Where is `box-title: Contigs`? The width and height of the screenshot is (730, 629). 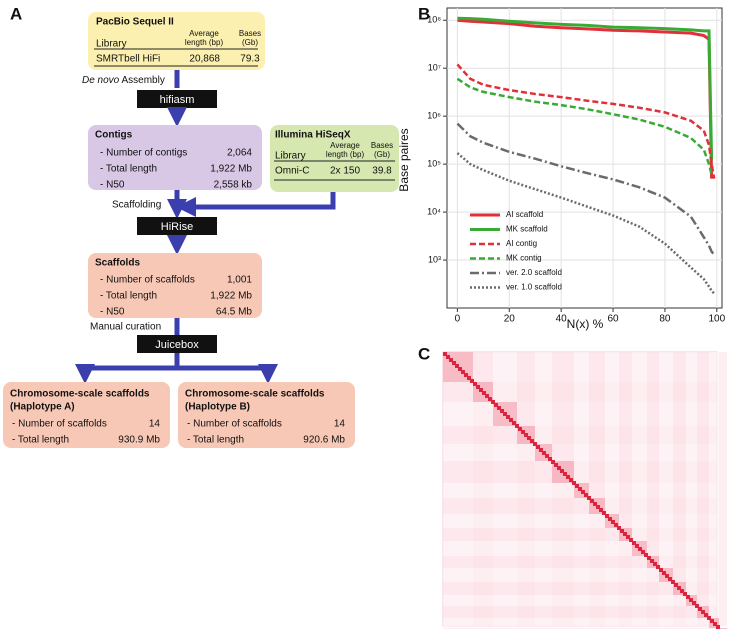
box-title: Contigs is located at coordinates (114, 135).